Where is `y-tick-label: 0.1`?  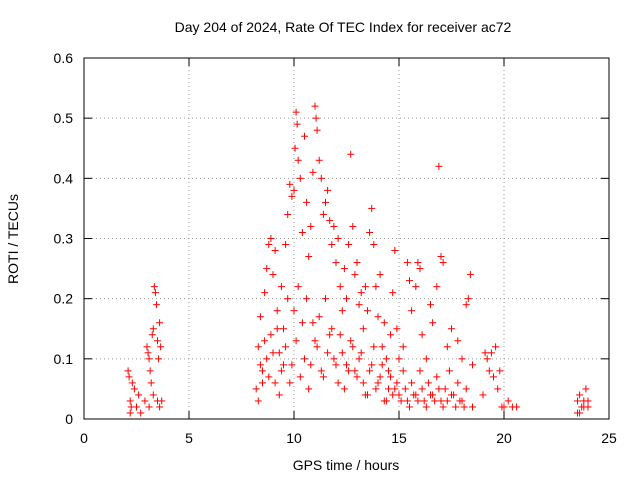 y-tick-label: 0.1 is located at coordinates (64, 359).